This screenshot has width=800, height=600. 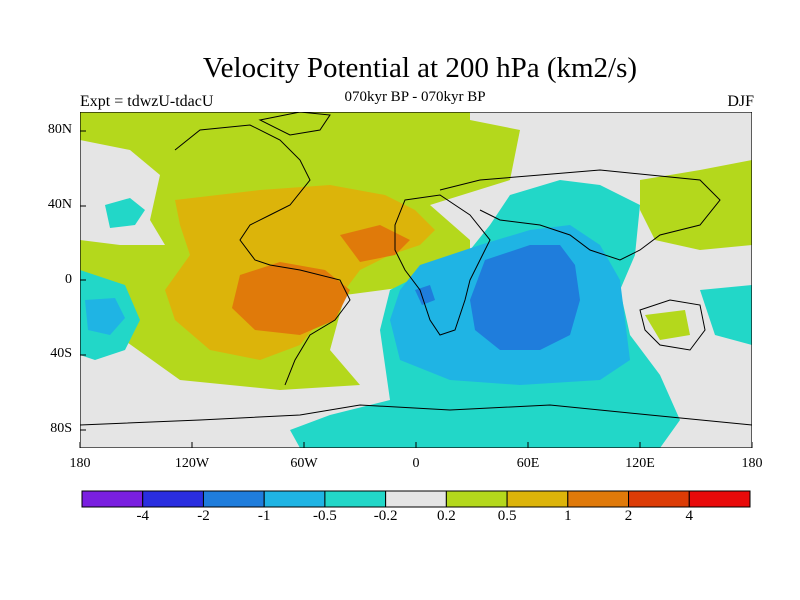 I want to click on lon-label-60w: 60W, so click(x=304, y=463).